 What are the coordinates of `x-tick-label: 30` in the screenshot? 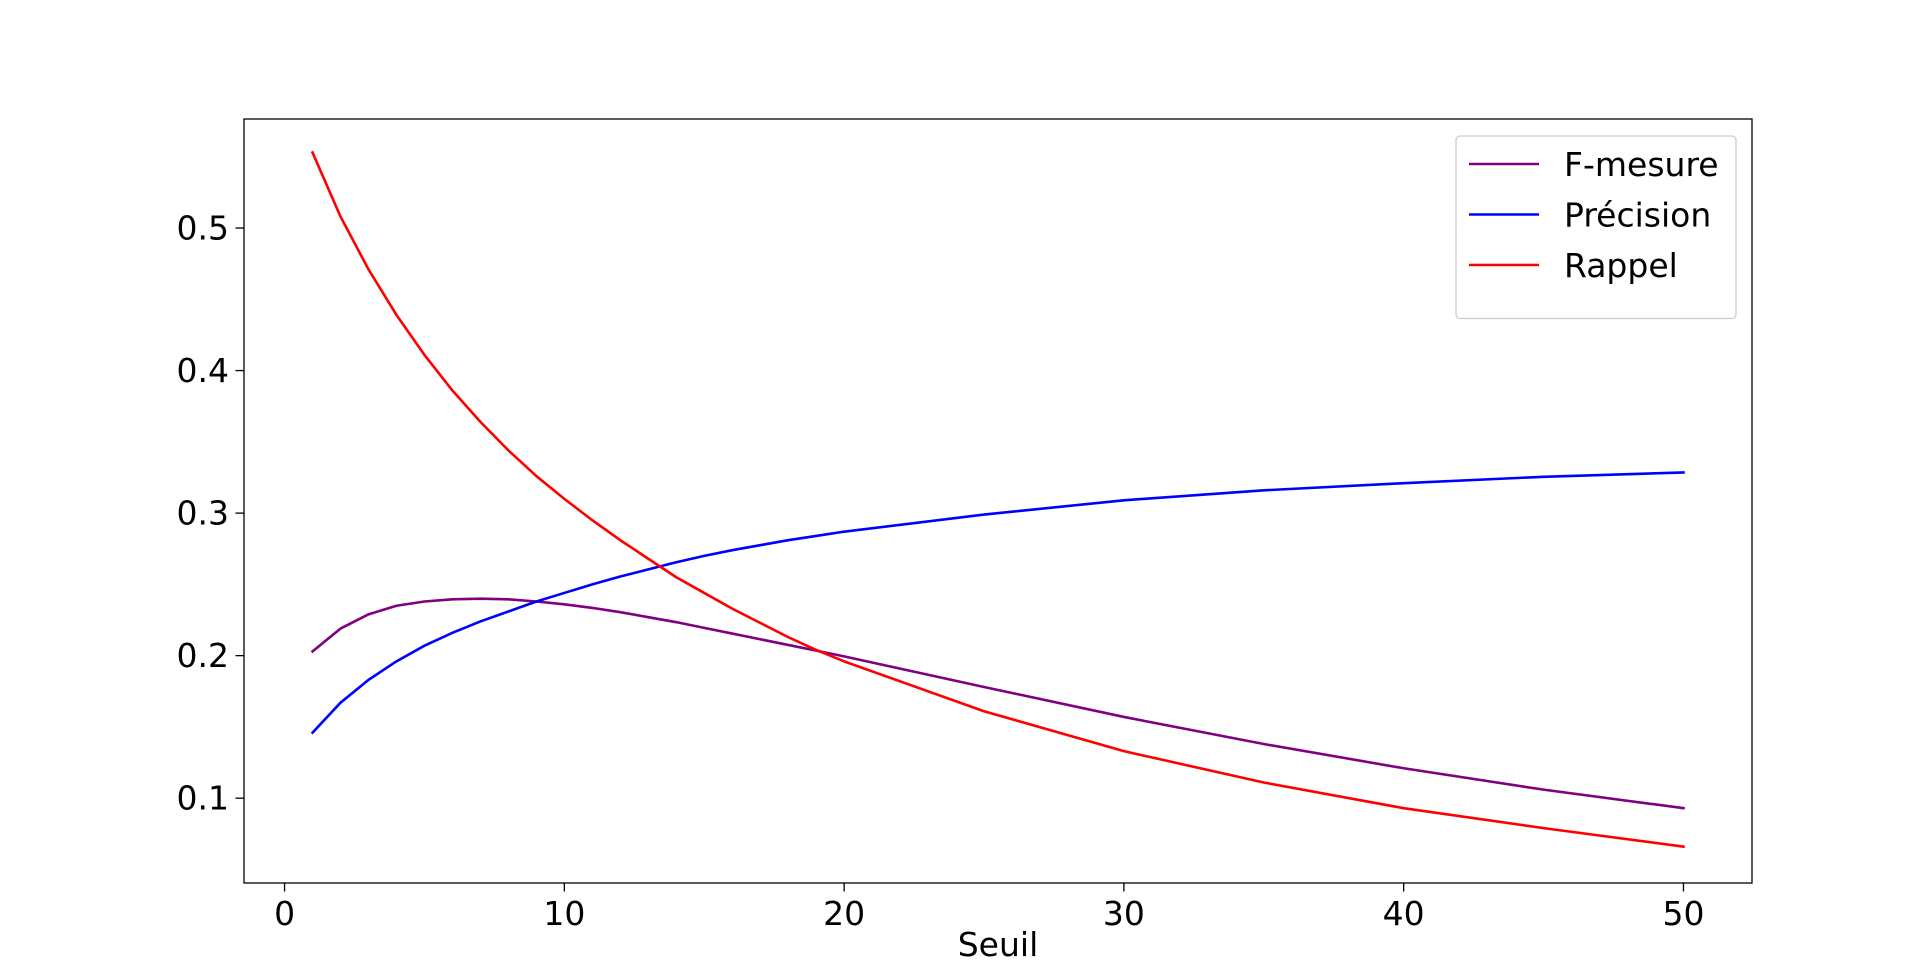 It's located at (1124, 913).